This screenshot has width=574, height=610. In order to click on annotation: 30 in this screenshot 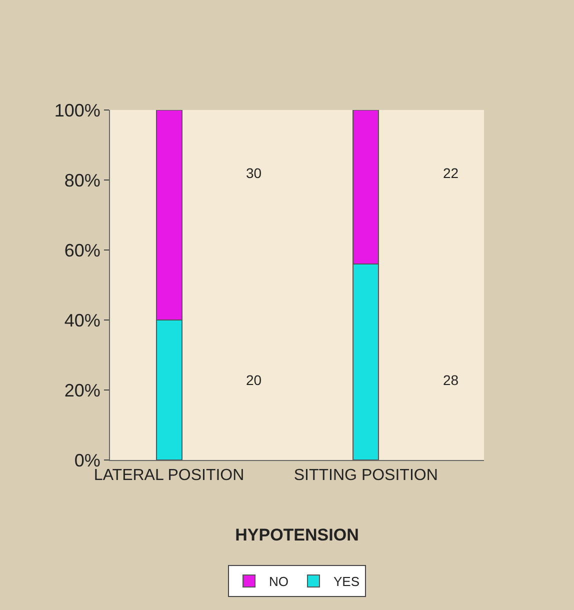, I will do `click(254, 173)`.